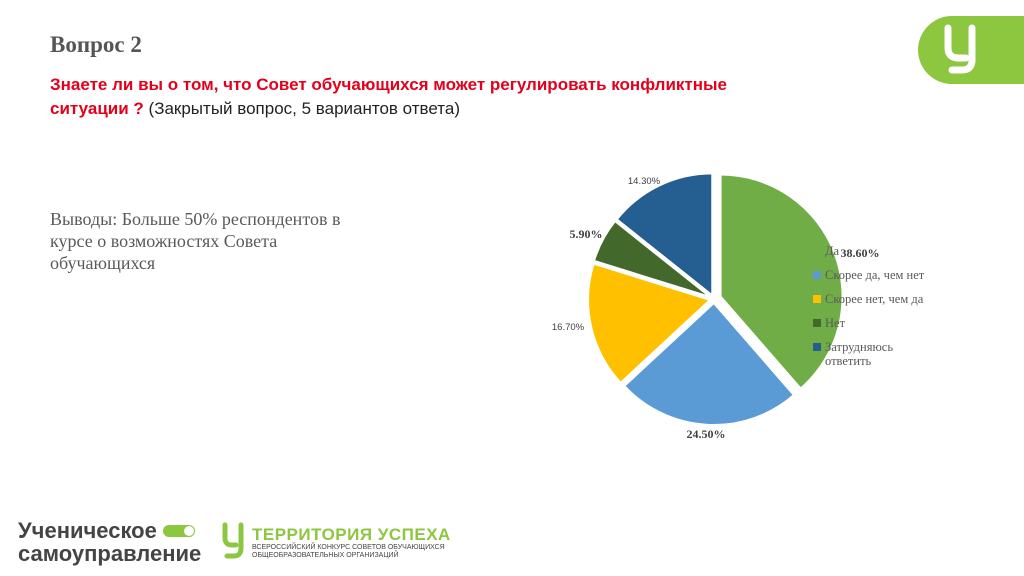  What do you see at coordinates (233, 540) in the screenshot?
I see `territory-u-icon` at bounding box center [233, 540].